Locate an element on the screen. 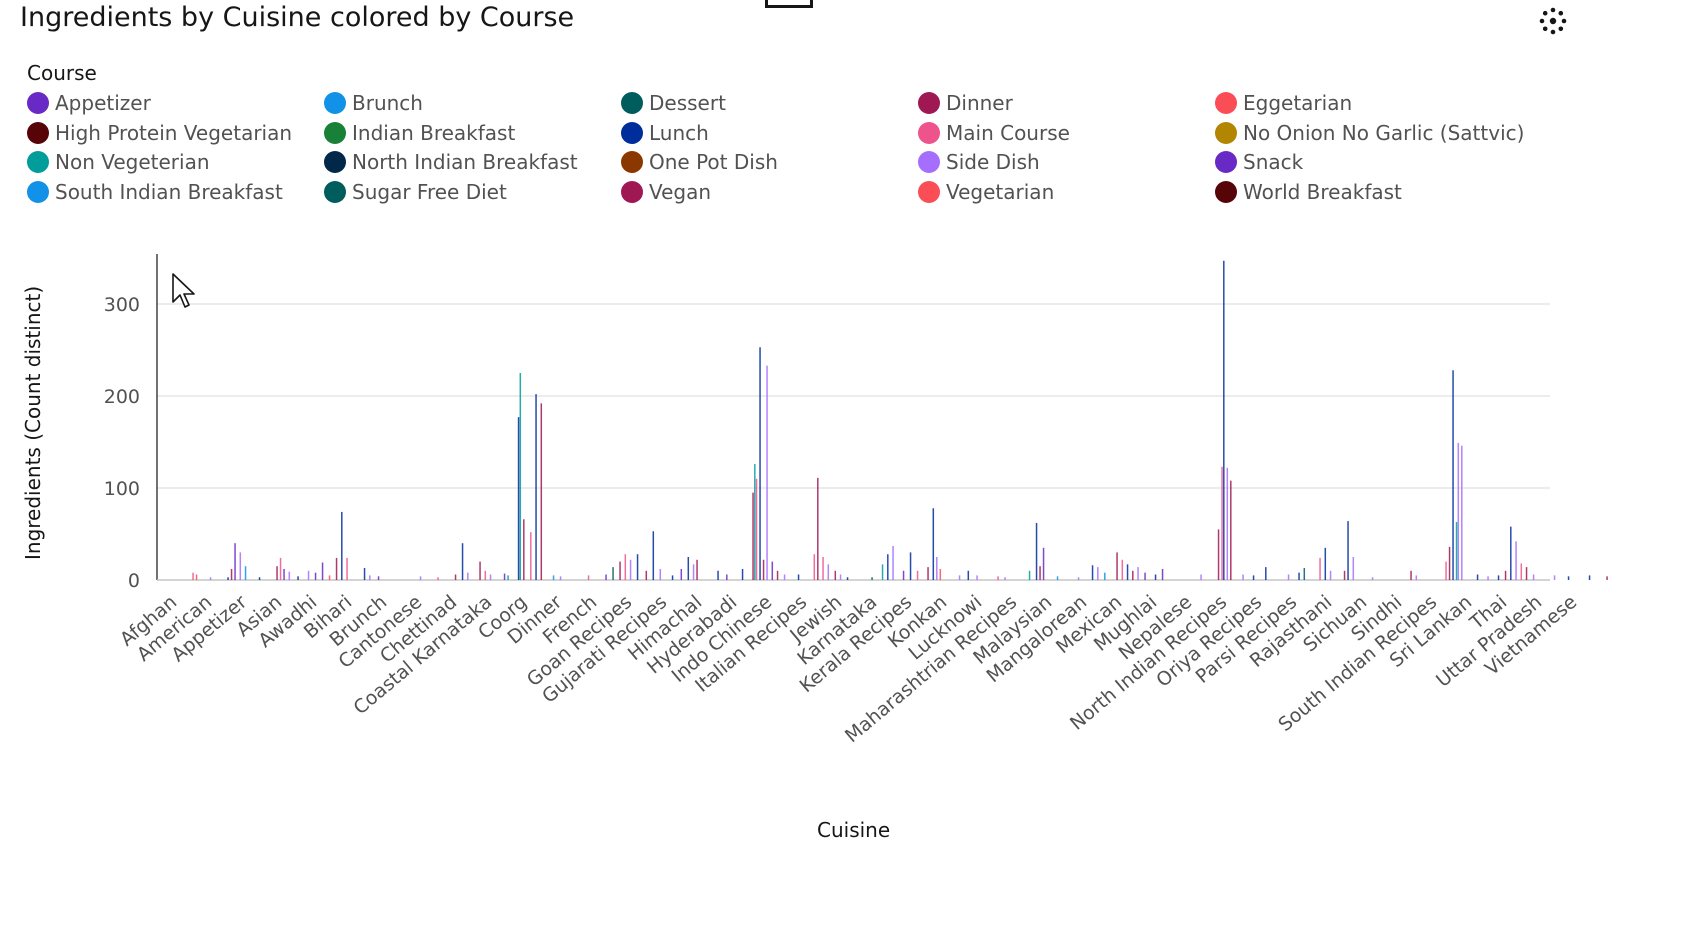 The image size is (1688, 927). legend-label: Lunch is located at coordinates (679, 132).